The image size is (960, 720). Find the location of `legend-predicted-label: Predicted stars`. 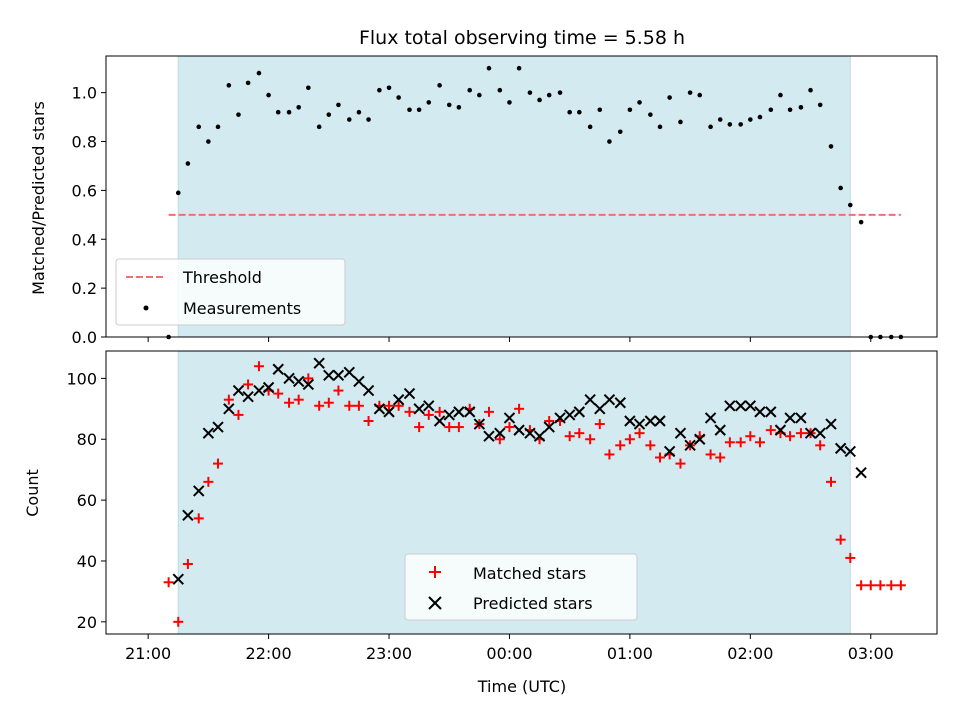

legend-predicted-label: Predicted stars is located at coordinates (533, 603).